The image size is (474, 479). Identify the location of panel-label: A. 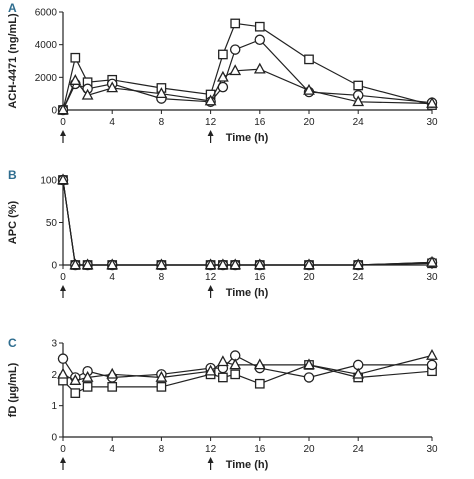
(12, 8).